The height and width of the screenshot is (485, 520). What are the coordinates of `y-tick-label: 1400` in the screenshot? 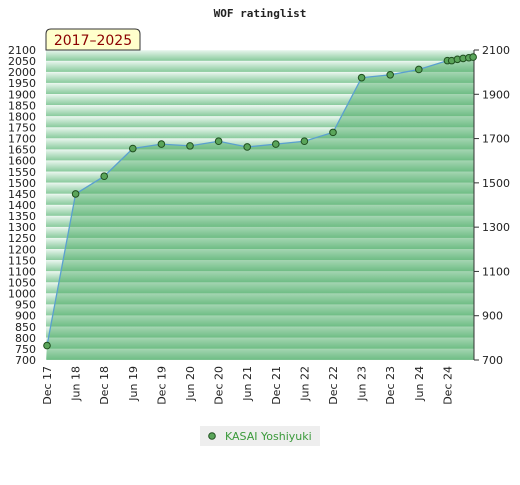 It's located at (22, 205).